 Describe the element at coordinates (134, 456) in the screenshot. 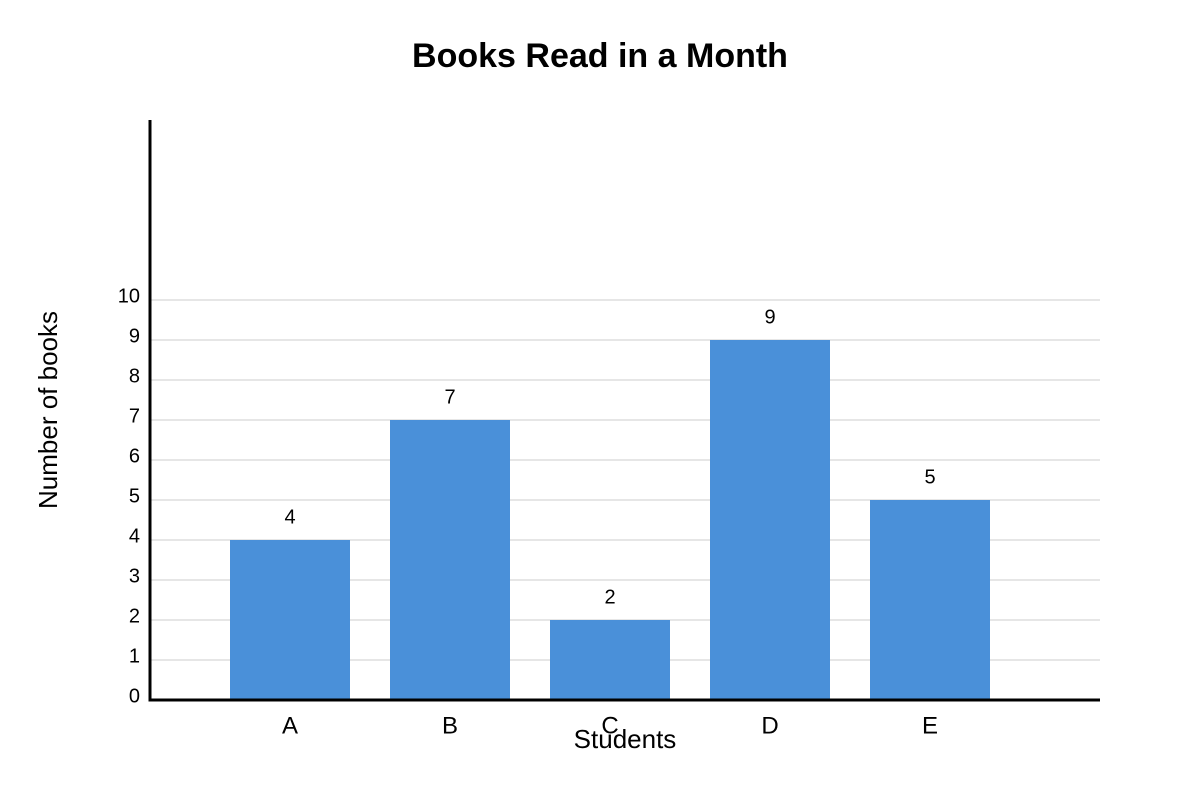

I see `y-tick-label: 6` at that location.